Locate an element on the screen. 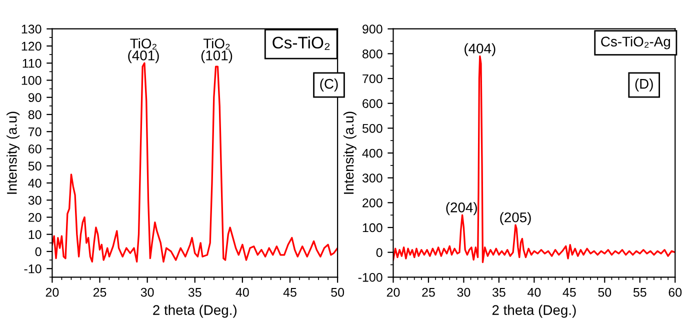 The height and width of the screenshot is (328, 696). annotation: (205) is located at coordinates (515, 219).